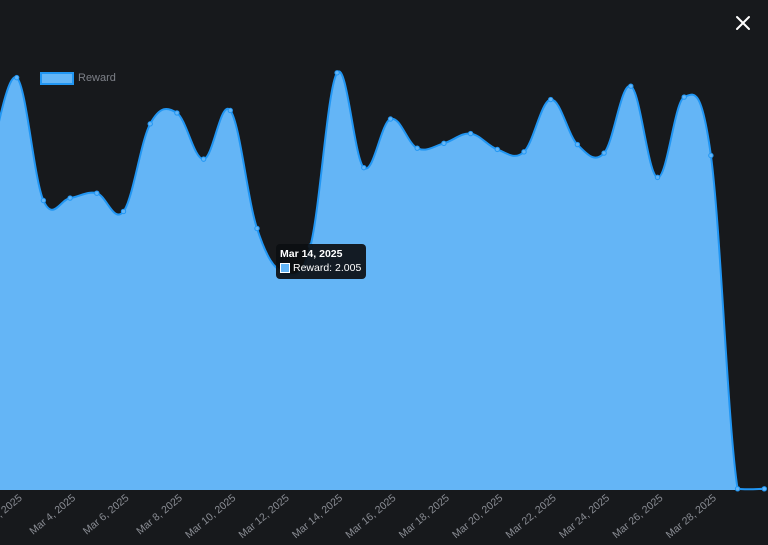 This screenshot has height=545, width=768. Describe the element at coordinates (317, 516) in the screenshot. I see `x-tick-label: Mar 14, 2025` at that location.